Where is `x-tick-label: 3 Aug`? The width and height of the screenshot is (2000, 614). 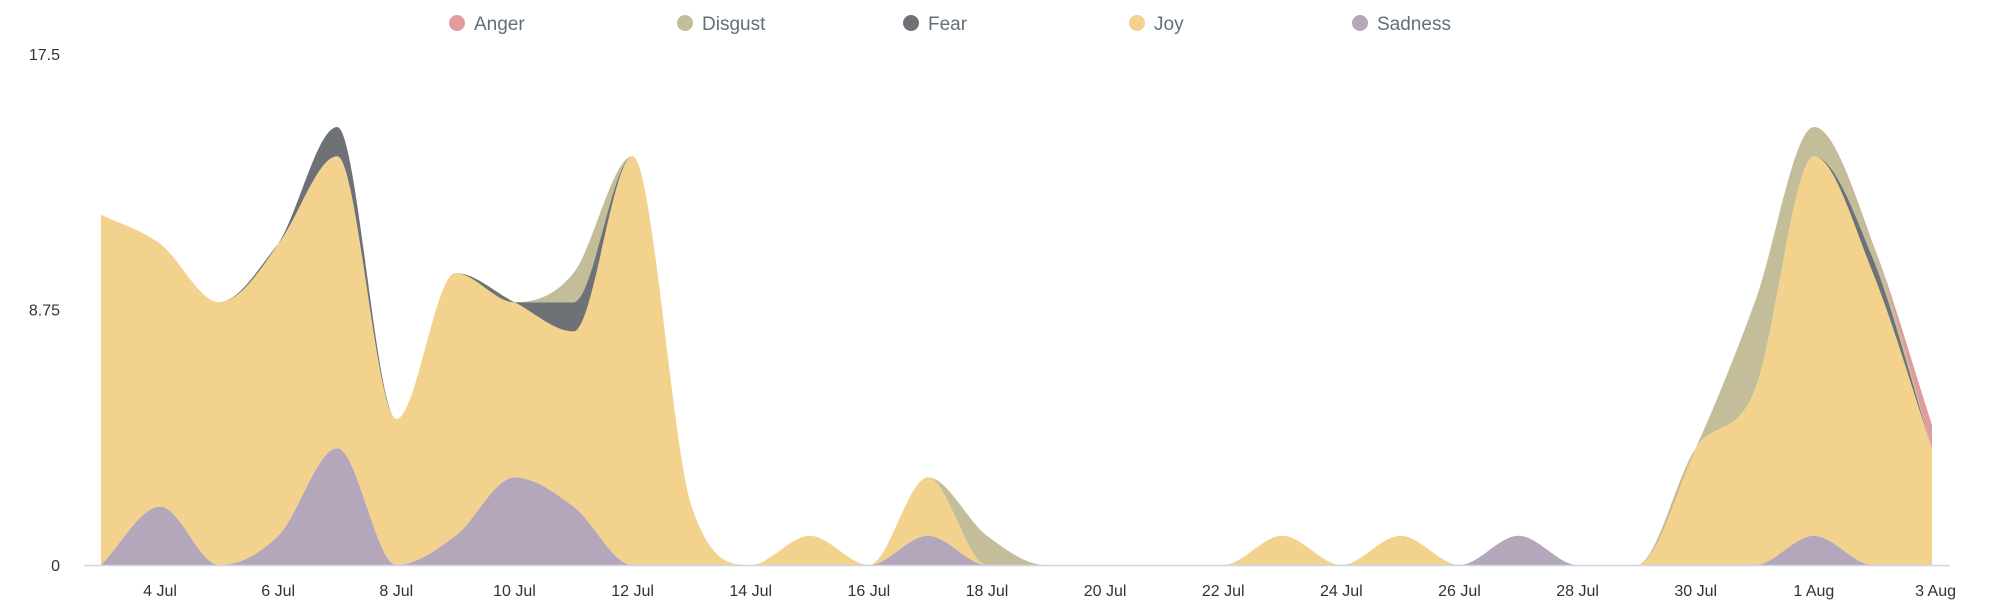 x-tick-label: 3 Aug is located at coordinates (1935, 591).